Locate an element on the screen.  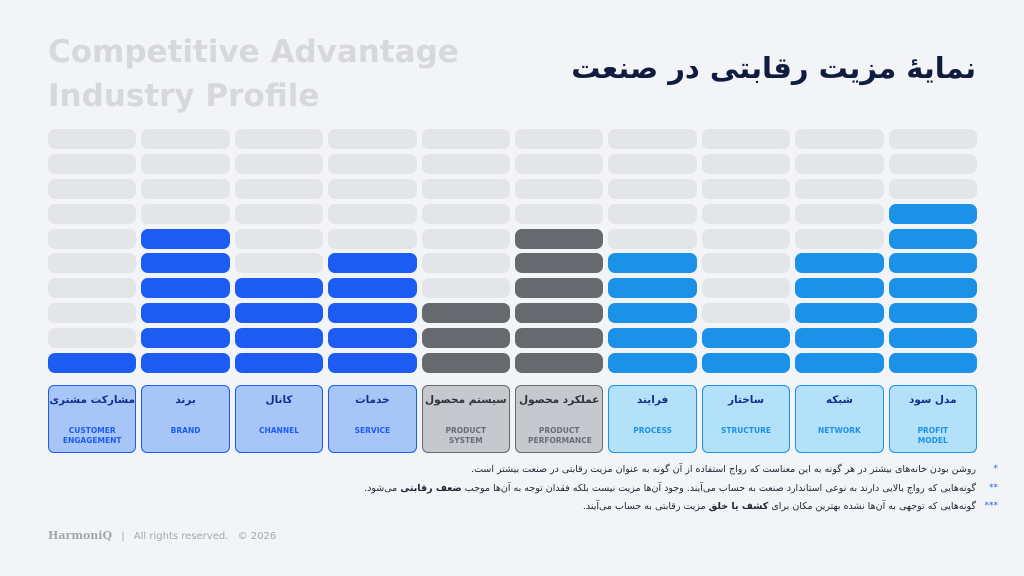
category-box: سیستم محصول PRODUCT SYSTEM is located at coordinates (465, 419).